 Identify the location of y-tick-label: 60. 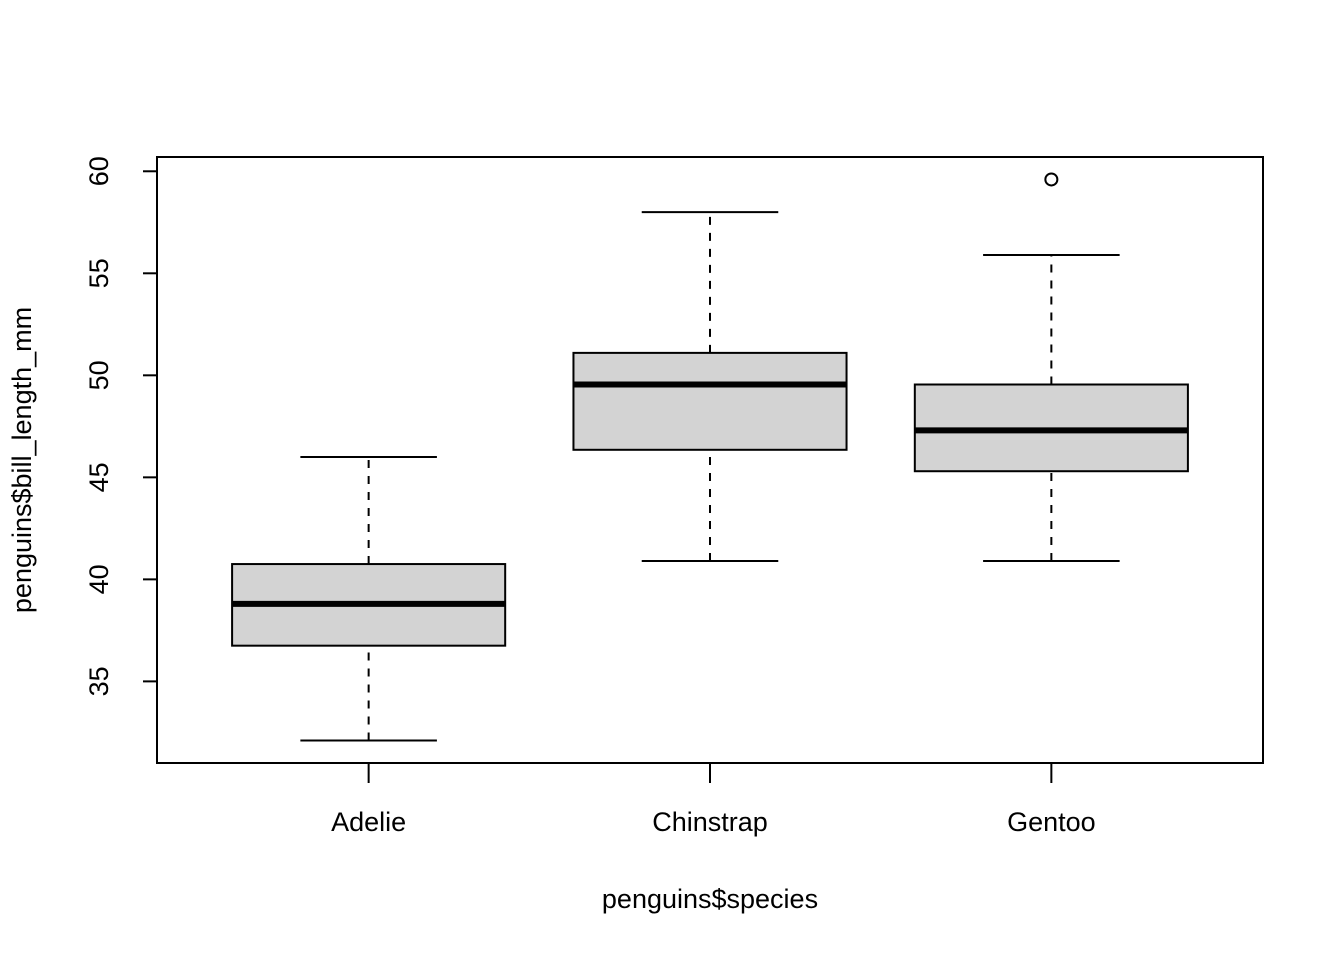
(99, 171).